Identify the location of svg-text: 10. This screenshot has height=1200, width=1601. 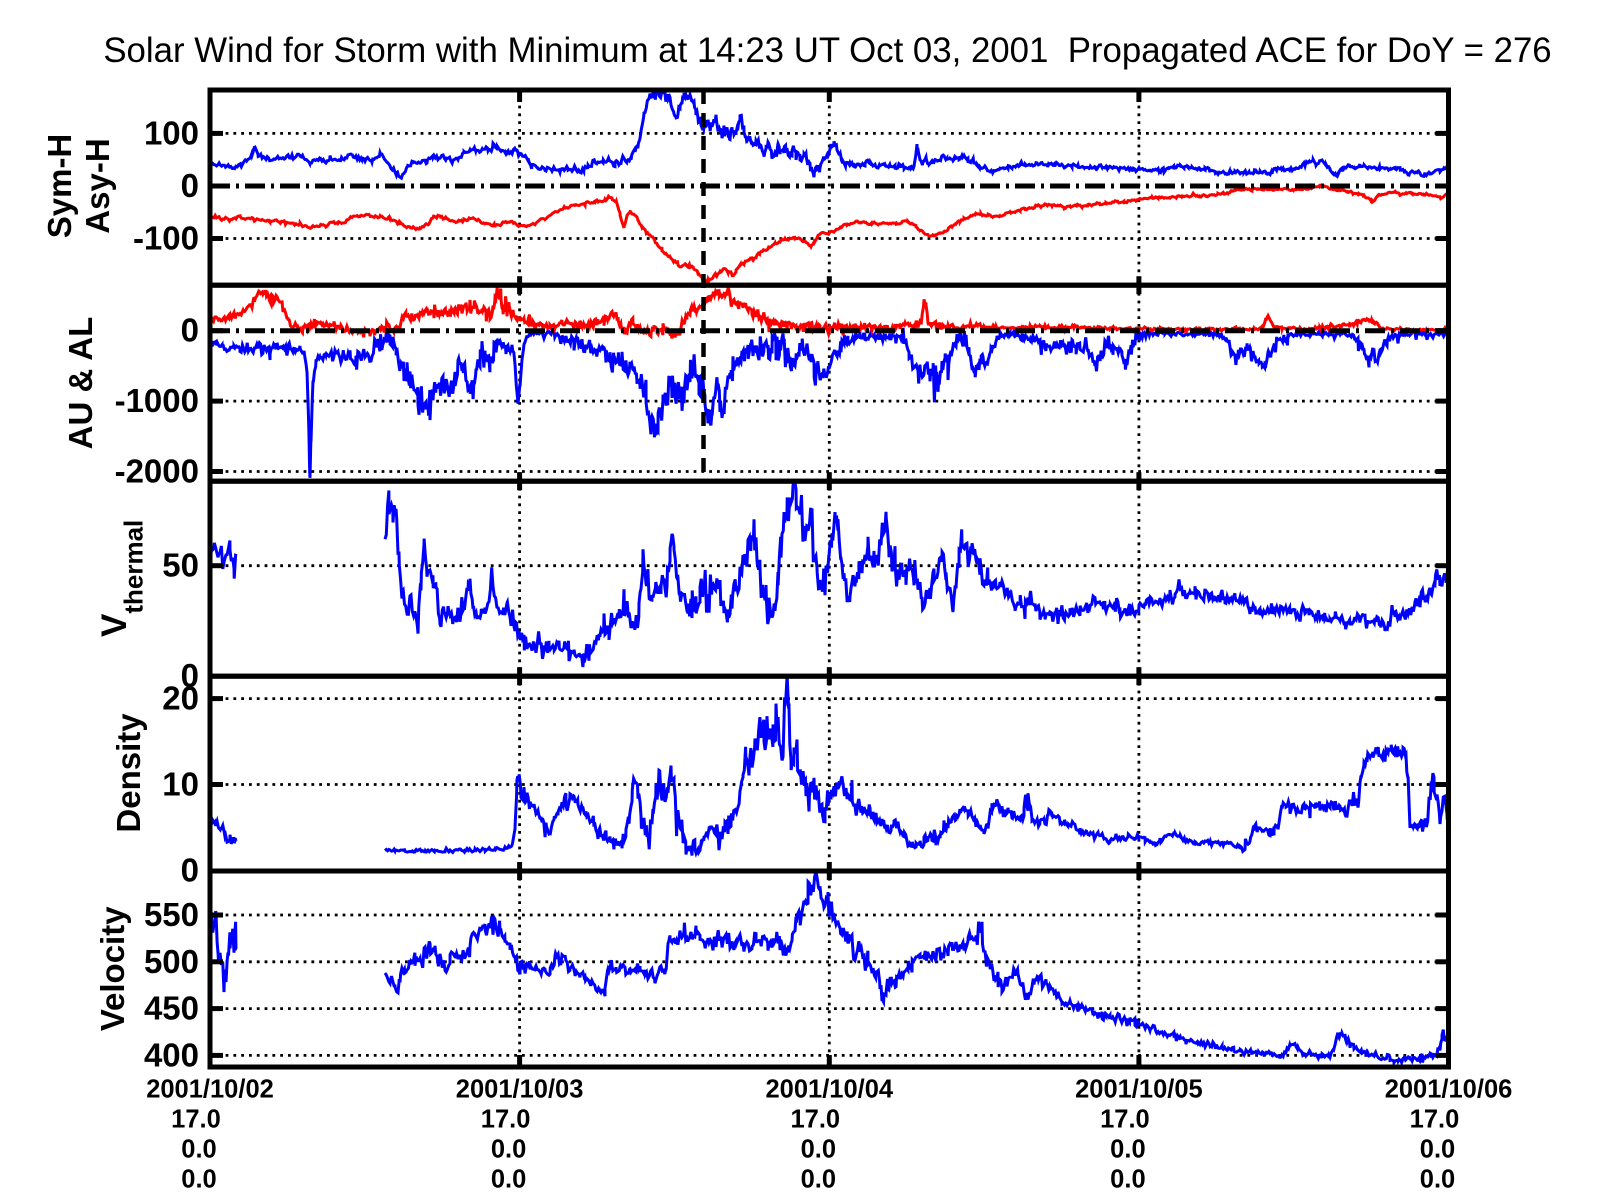
(180, 784).